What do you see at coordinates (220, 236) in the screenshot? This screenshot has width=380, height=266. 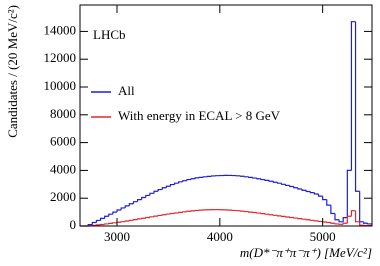 I see `x-tick-label: 4000` at bounding box center [220, 236].